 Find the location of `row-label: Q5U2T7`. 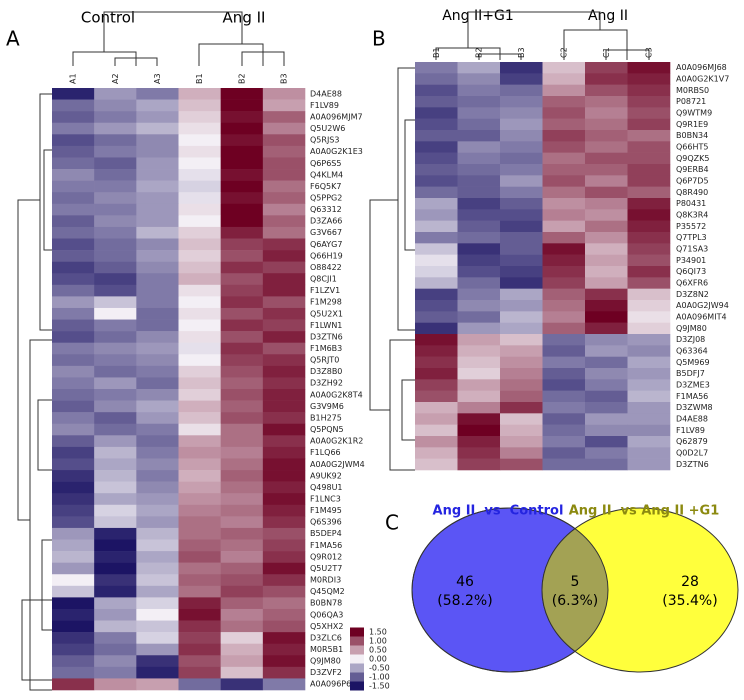

row-label: Q5U2T7 is located at coordinates (326, 568).